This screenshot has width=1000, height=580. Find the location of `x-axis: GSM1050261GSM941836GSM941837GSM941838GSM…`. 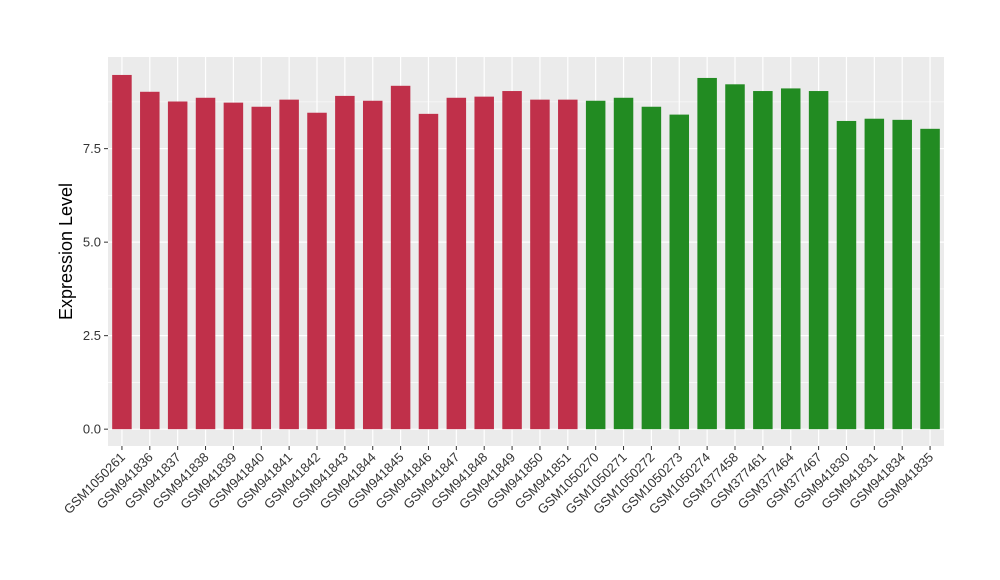

x-axis: GSM1050261GSM941836GSM941837GSM941838GSM… is located at coordinates (498, 481).